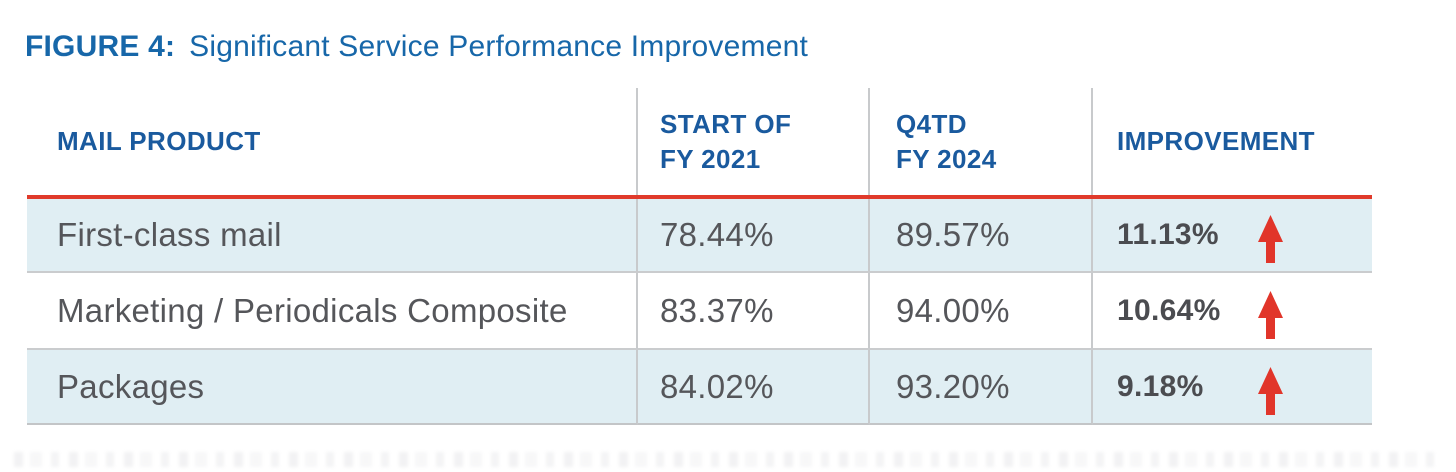 The image size is (1456, 472). Describe the element at coordinates (1168, 234) in the screenshot. I see `improvement-value: 11.13%` at that location.